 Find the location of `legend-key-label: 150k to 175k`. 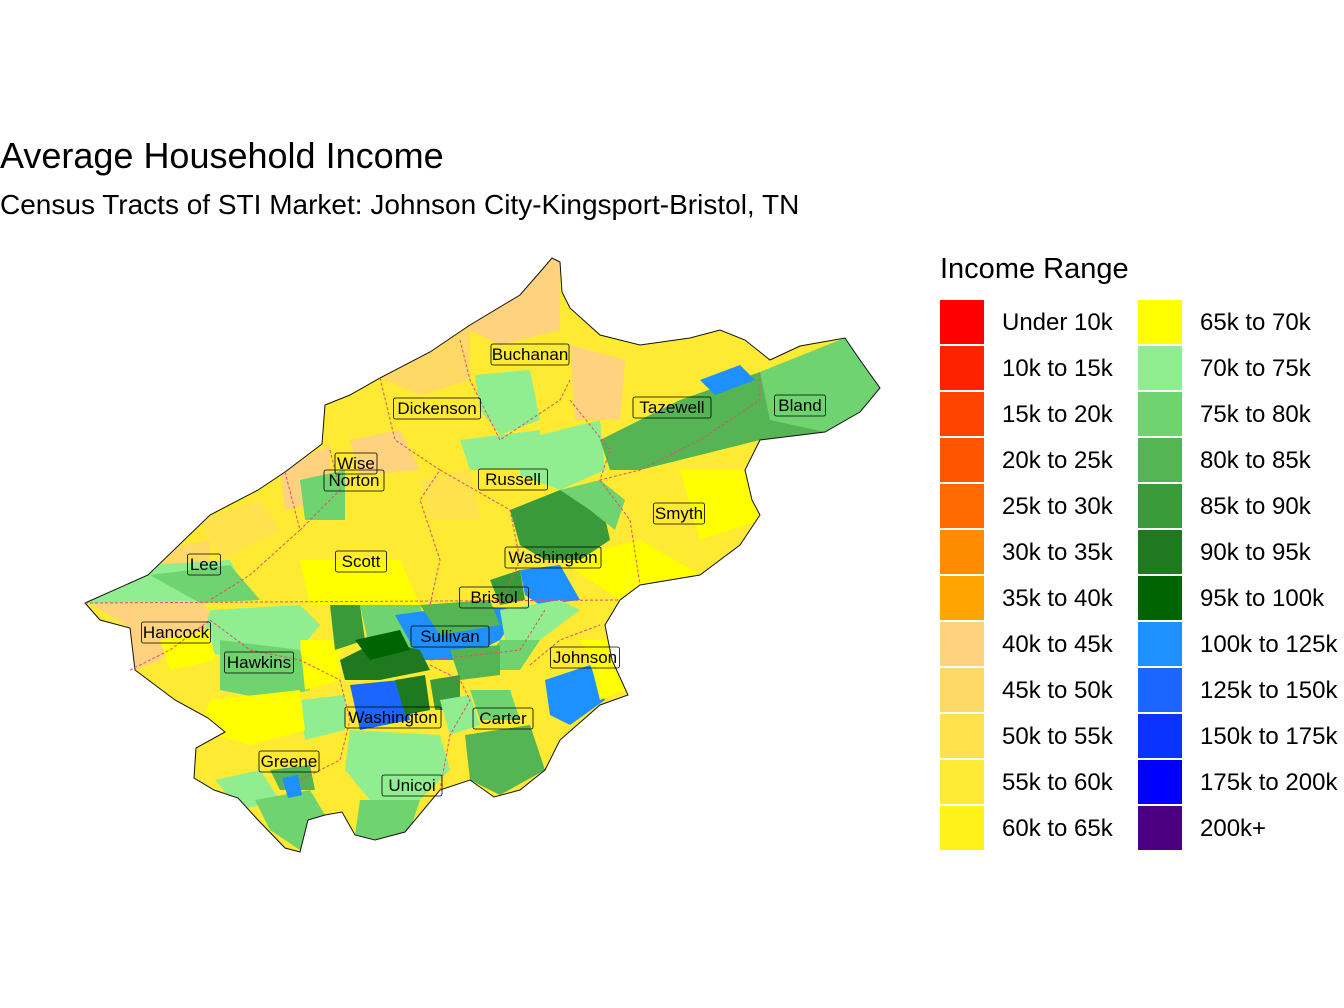

legend-key-label: 150k to 175k is located at coordinates (1269, 736).